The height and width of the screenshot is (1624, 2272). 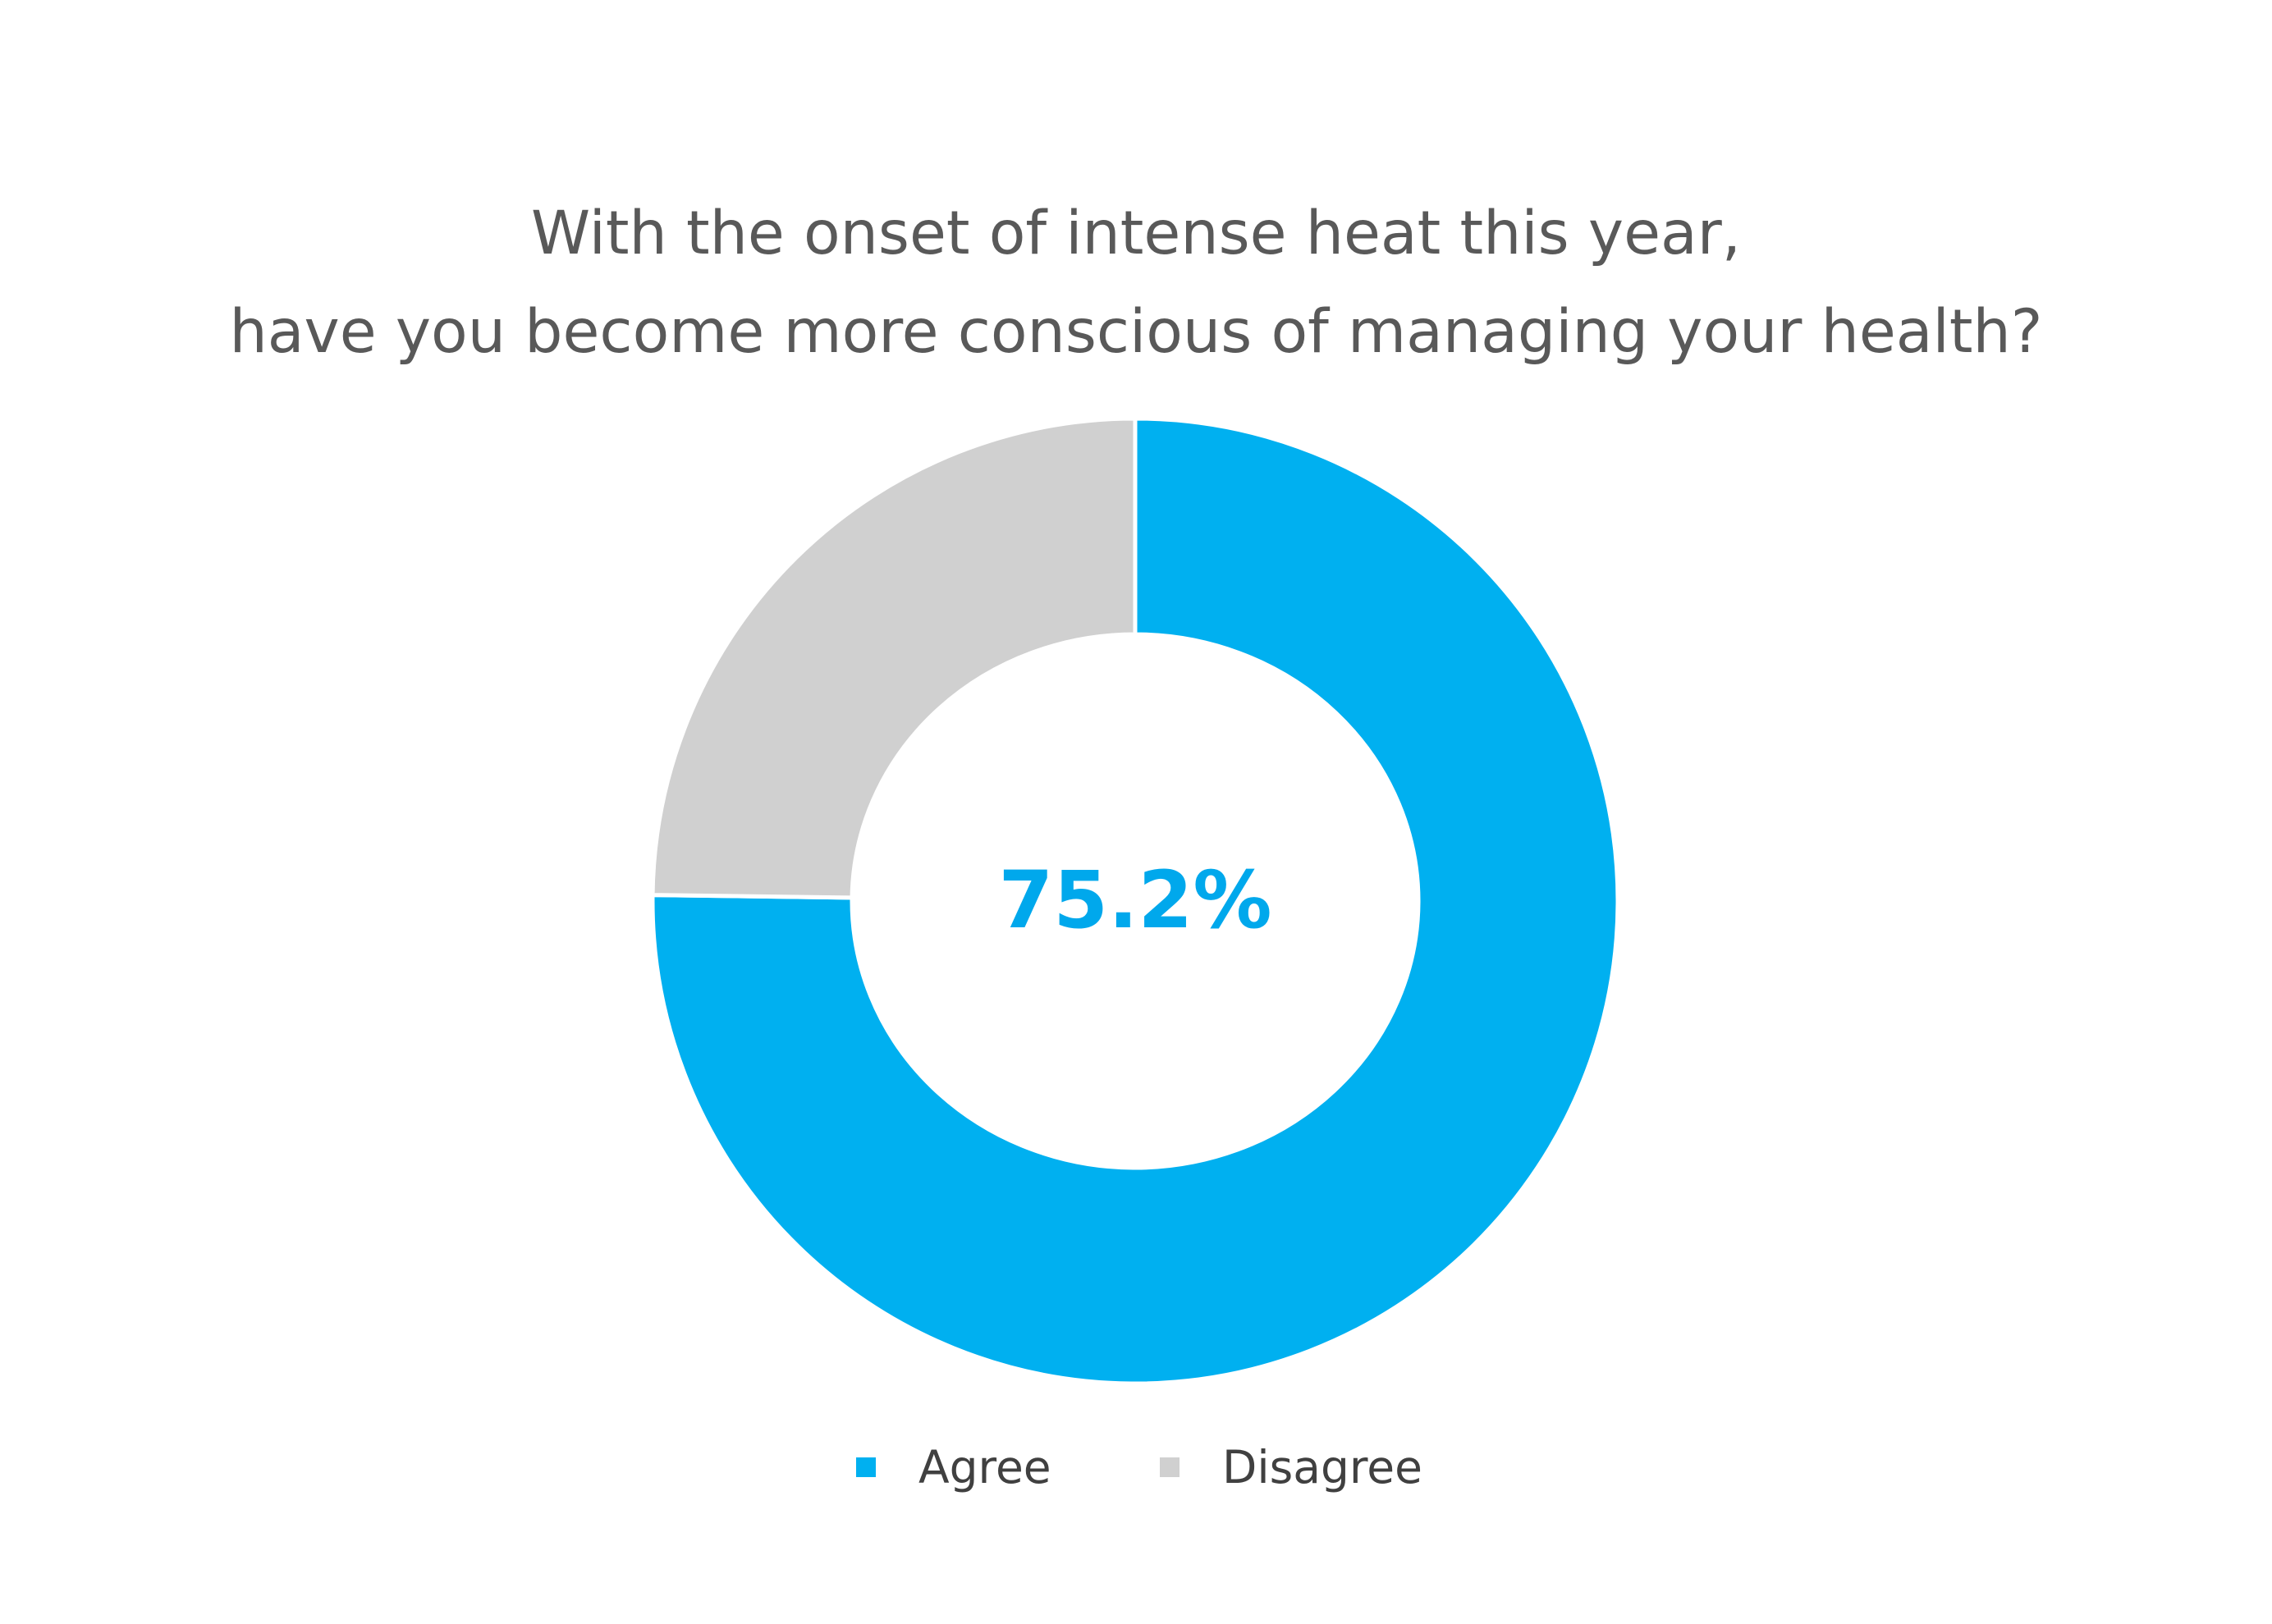 What do you see at coordinates (866, 1467) in the screenshot?
I see `legend-swatch-agree` at bounding box center [866, 1467].